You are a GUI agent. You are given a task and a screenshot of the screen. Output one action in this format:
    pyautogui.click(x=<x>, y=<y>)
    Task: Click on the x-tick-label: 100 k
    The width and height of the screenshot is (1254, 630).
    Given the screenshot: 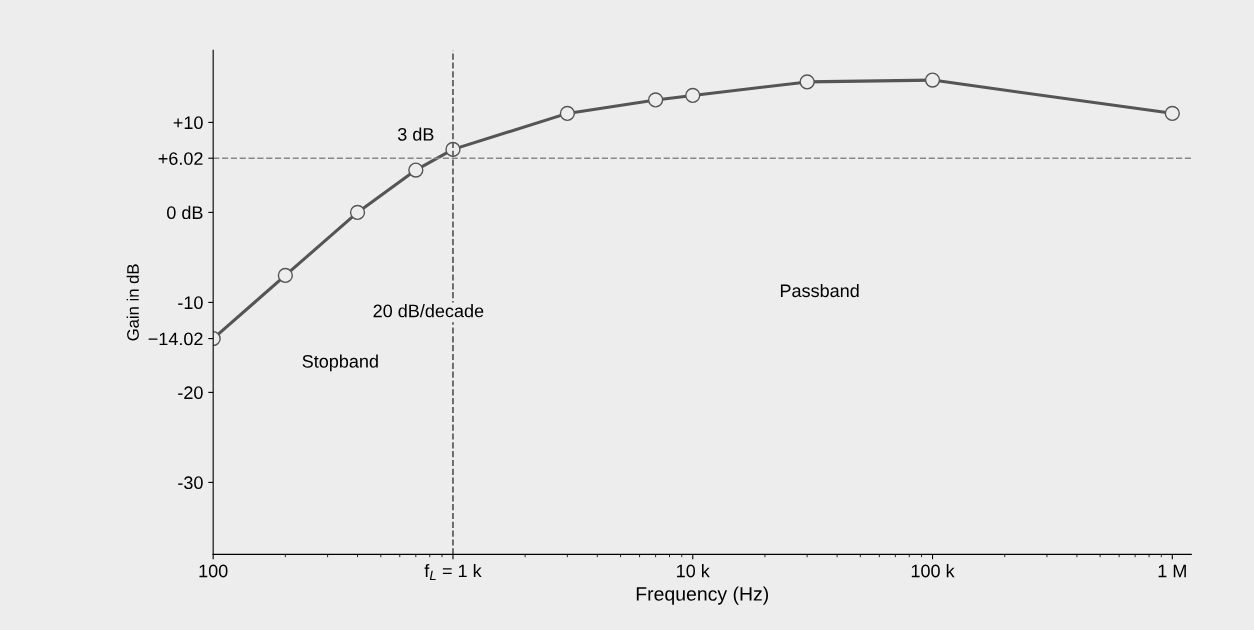 What is the action you would take?
    pyautogui.click(x=933, y=571)
    